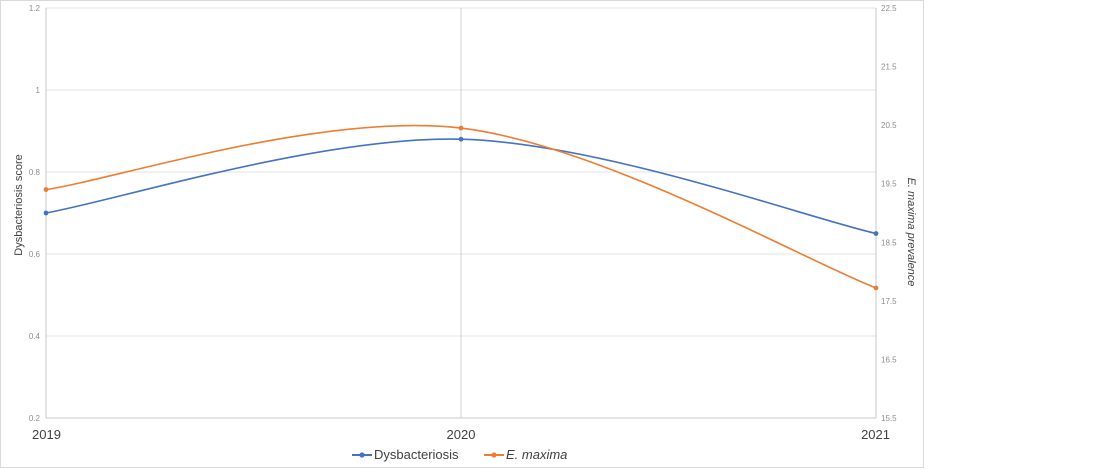 This screenshot has height=469, width=1100. What do you see at coordinates (35, 8) in the screenshot?
I see `y-tick-label: 1.2` at bounding box center [35, 8].